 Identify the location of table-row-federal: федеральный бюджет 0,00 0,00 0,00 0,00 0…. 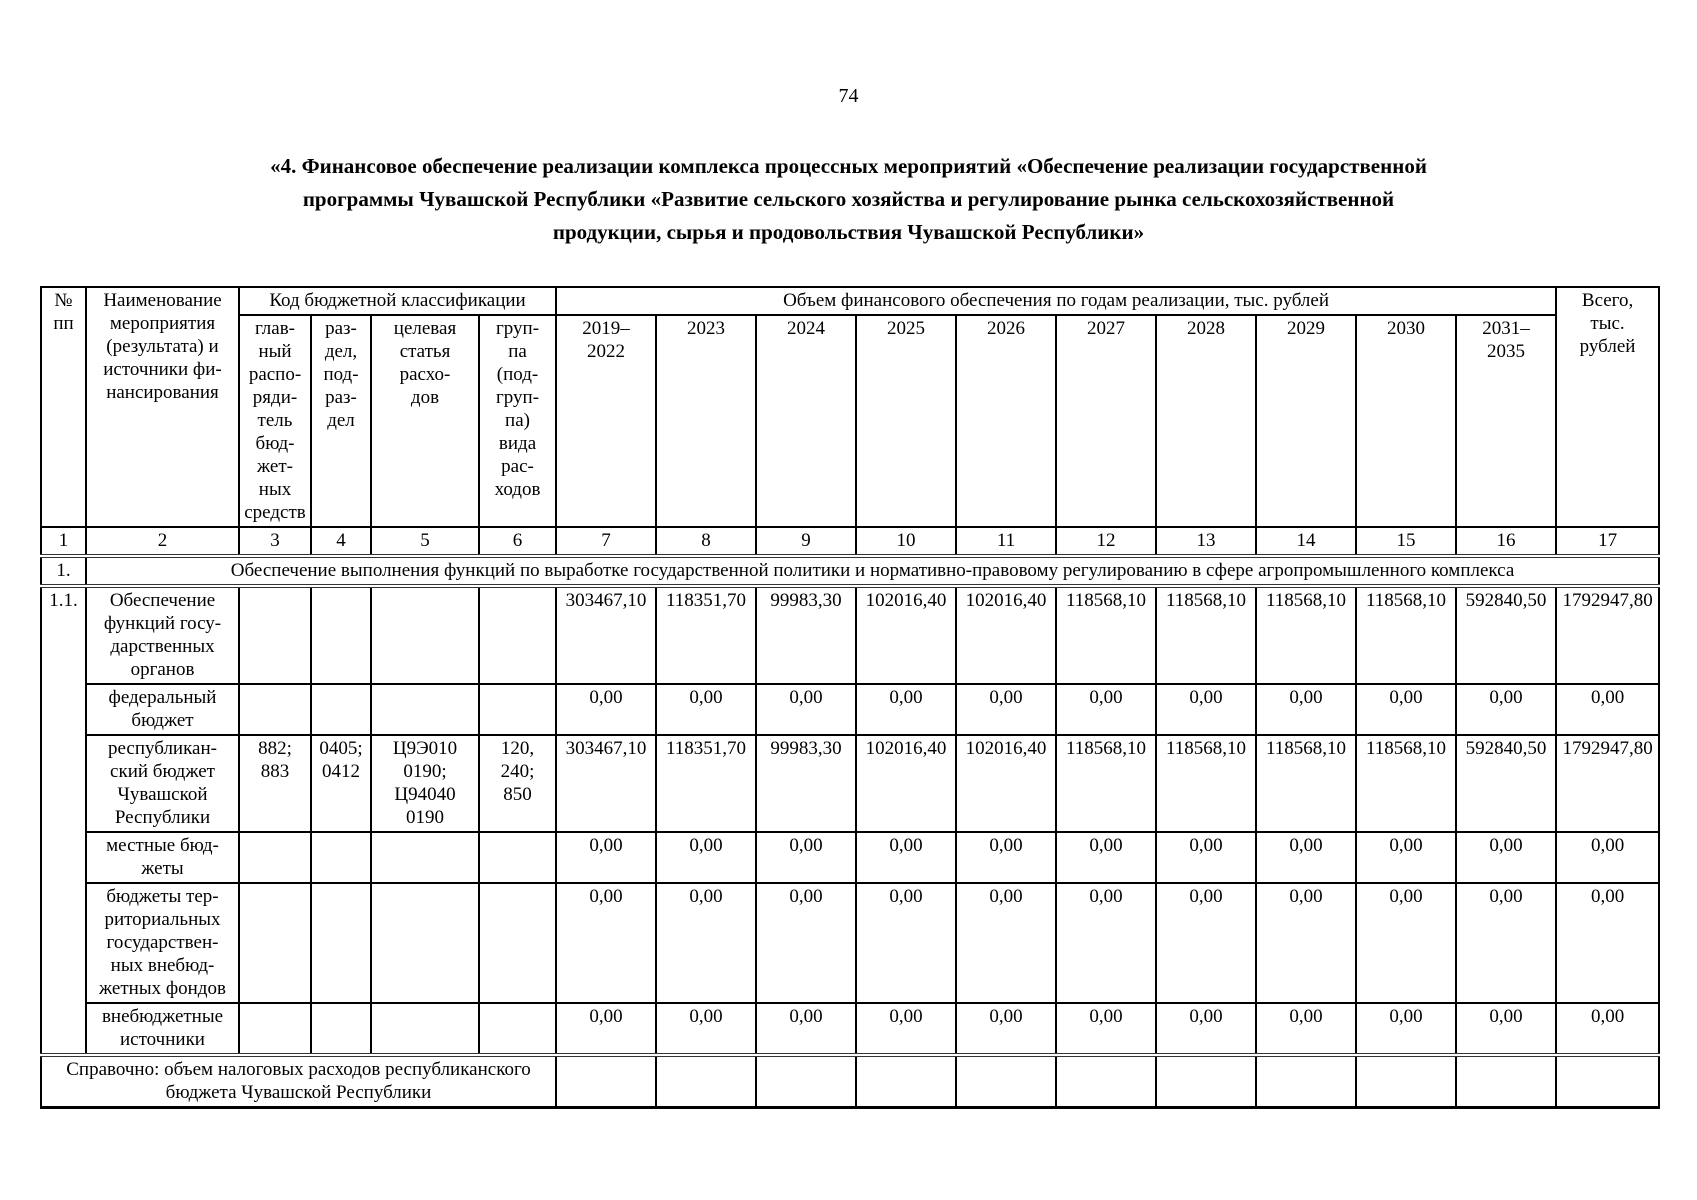
(851, 709).